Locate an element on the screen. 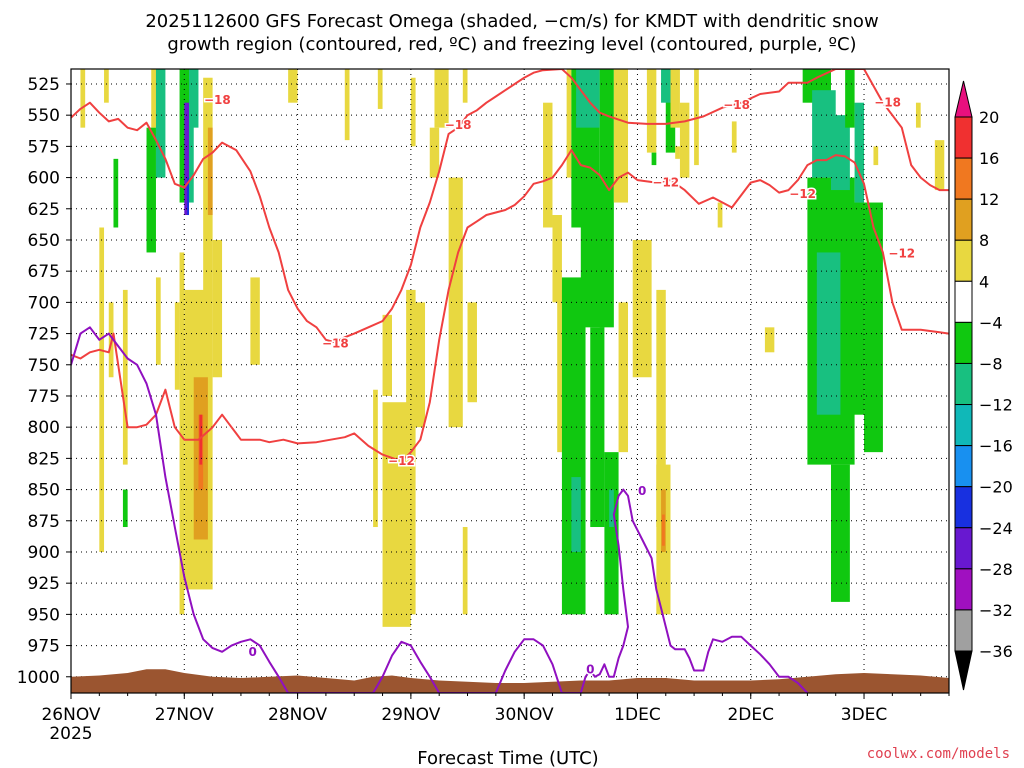  contour-label: −12 is located at coordinates (802, 194).